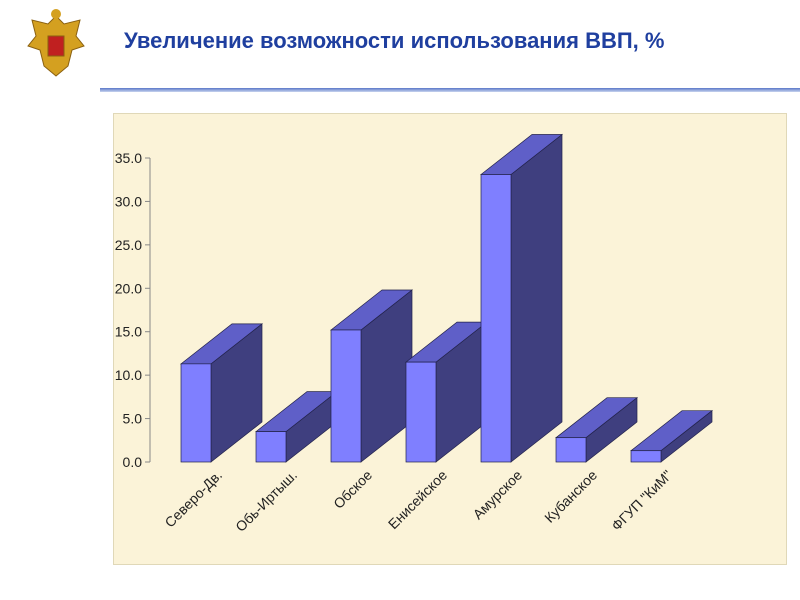 The image size is (800, 600). Describe the element at coordinates (128, 201) in the screenshot. I see `y-tick-label: 30.0` at that location.